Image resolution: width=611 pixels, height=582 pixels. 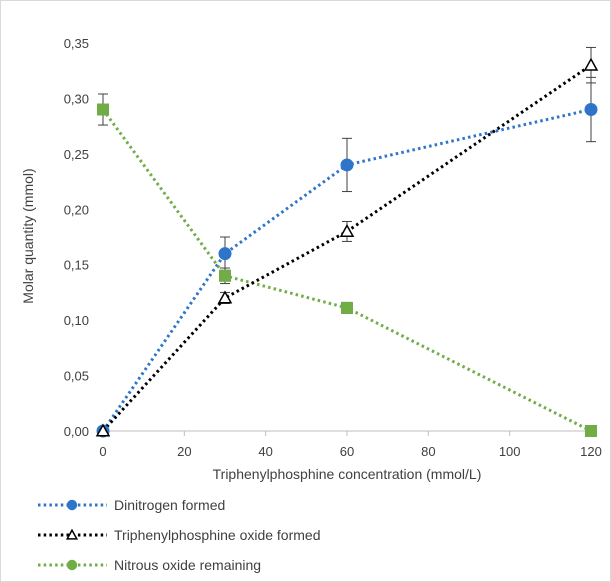 I want to click on y-tick-label: 0,05, so click(x=76, y=376).